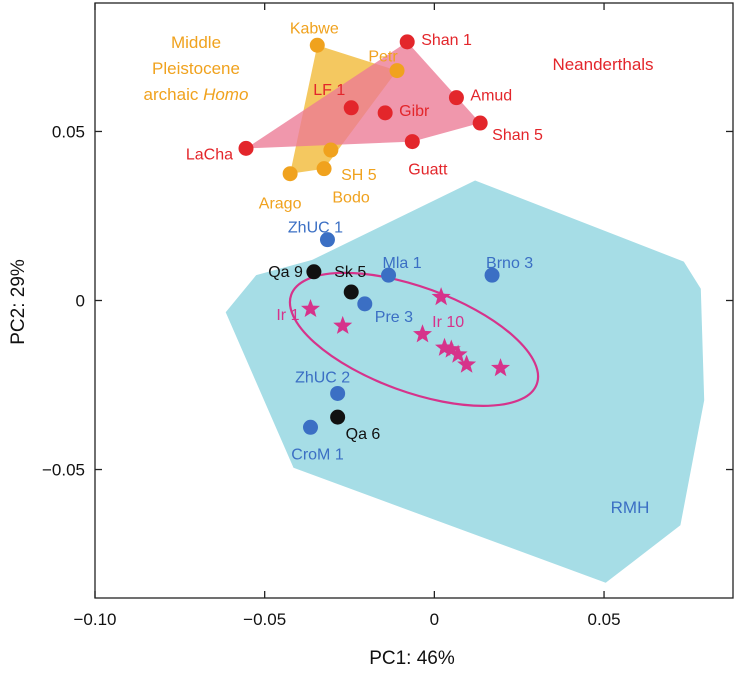 This screenshot has height=688, width=737. I want to click on point-label: ZhUC 1, so click(315, 228).